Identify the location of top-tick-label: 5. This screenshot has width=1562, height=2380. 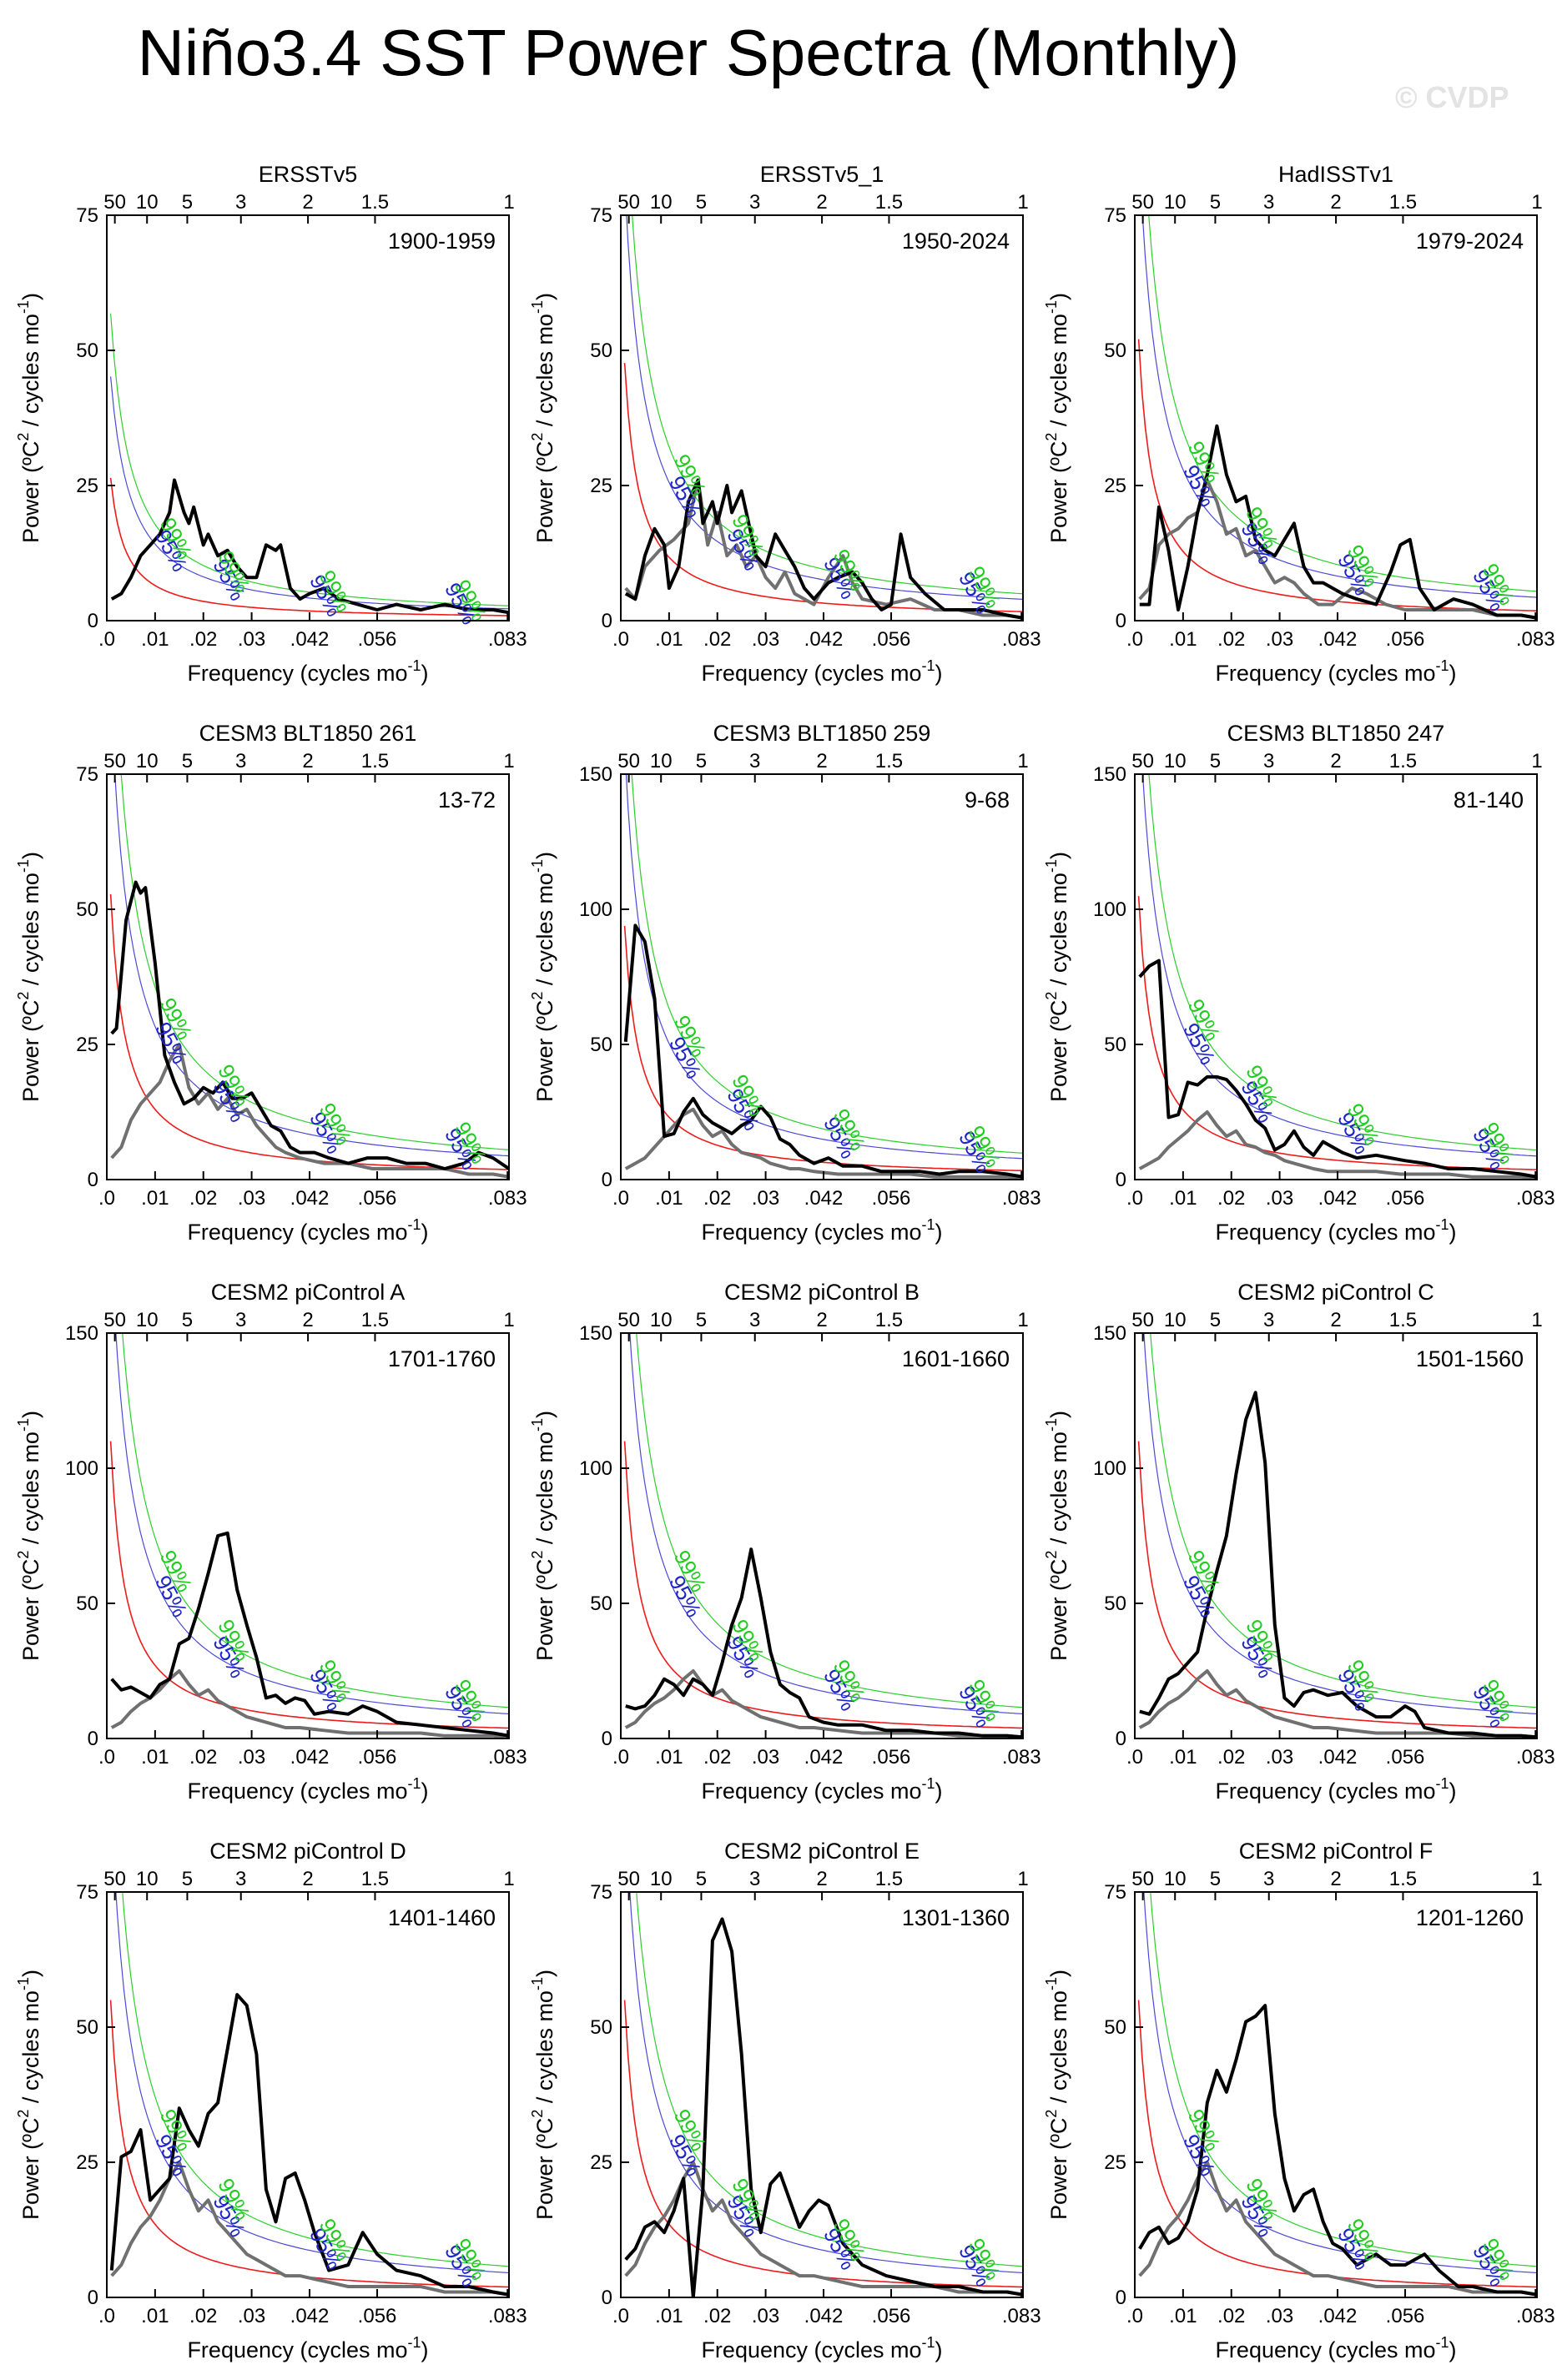
(1215, 202).